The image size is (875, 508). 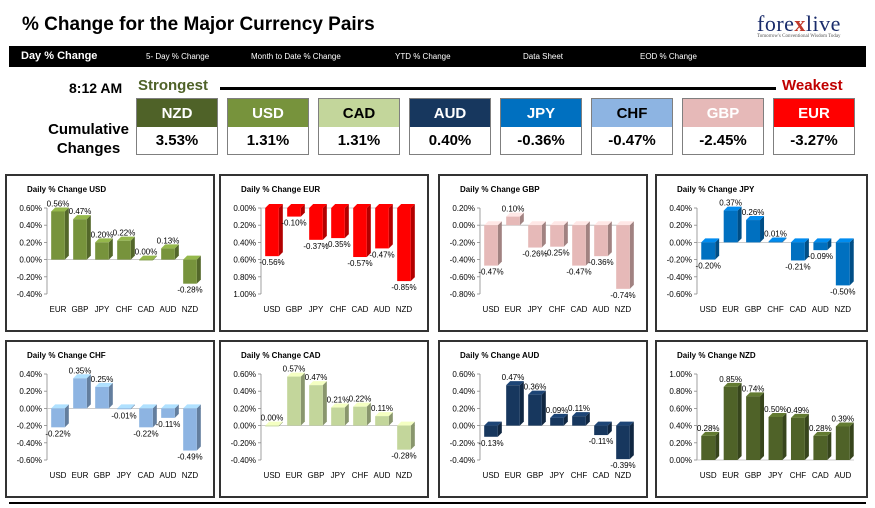 I want to click on tab-day-change: Day % Change, so click(x=59, y=56).